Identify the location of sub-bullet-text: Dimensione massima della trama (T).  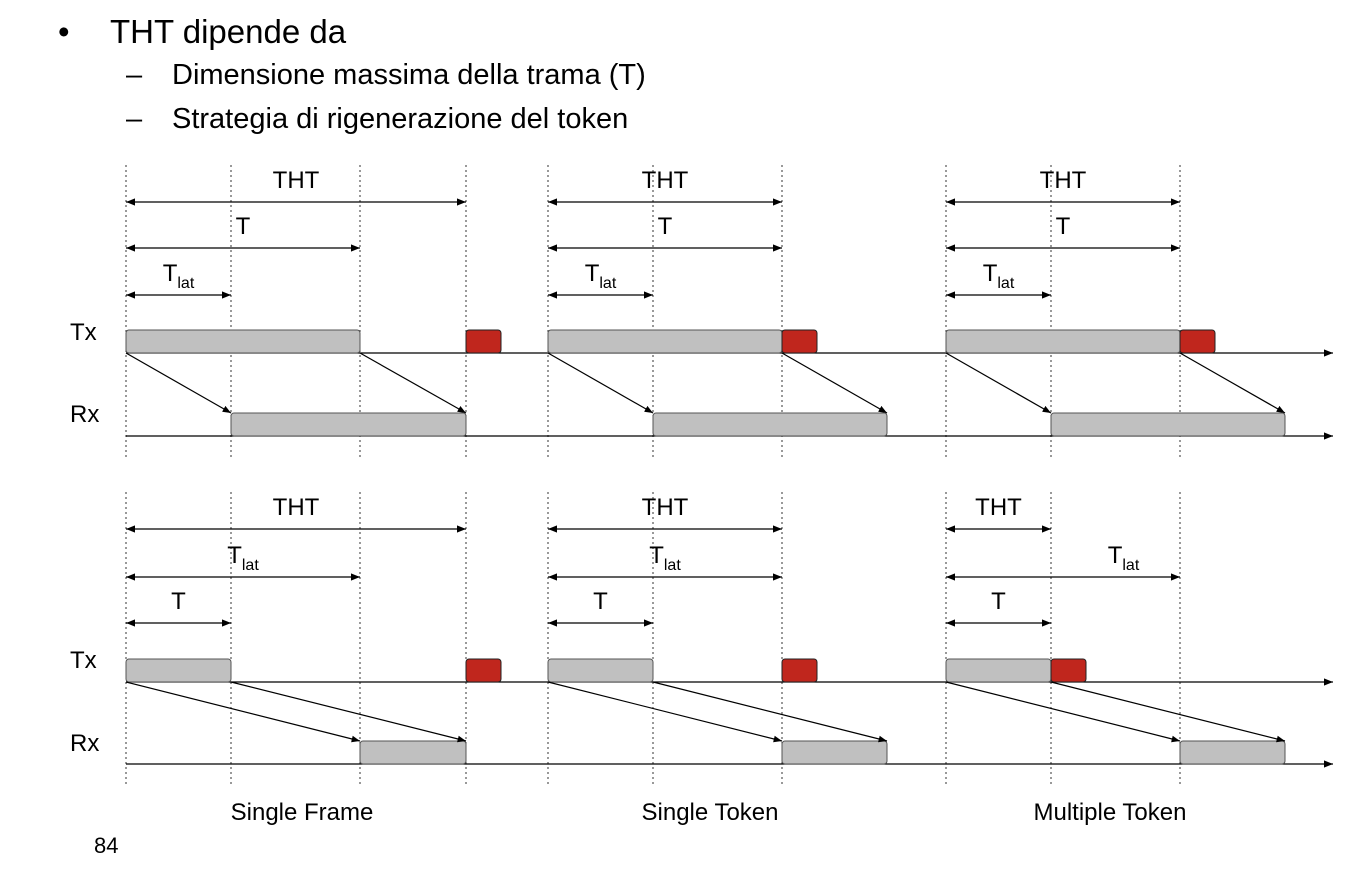
(409, 75).